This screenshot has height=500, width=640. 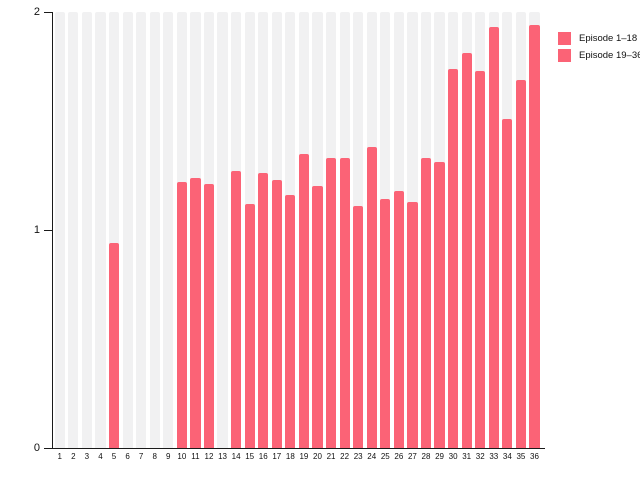 I want to click on x-tick-label: 6, so click(x=127, y=456).